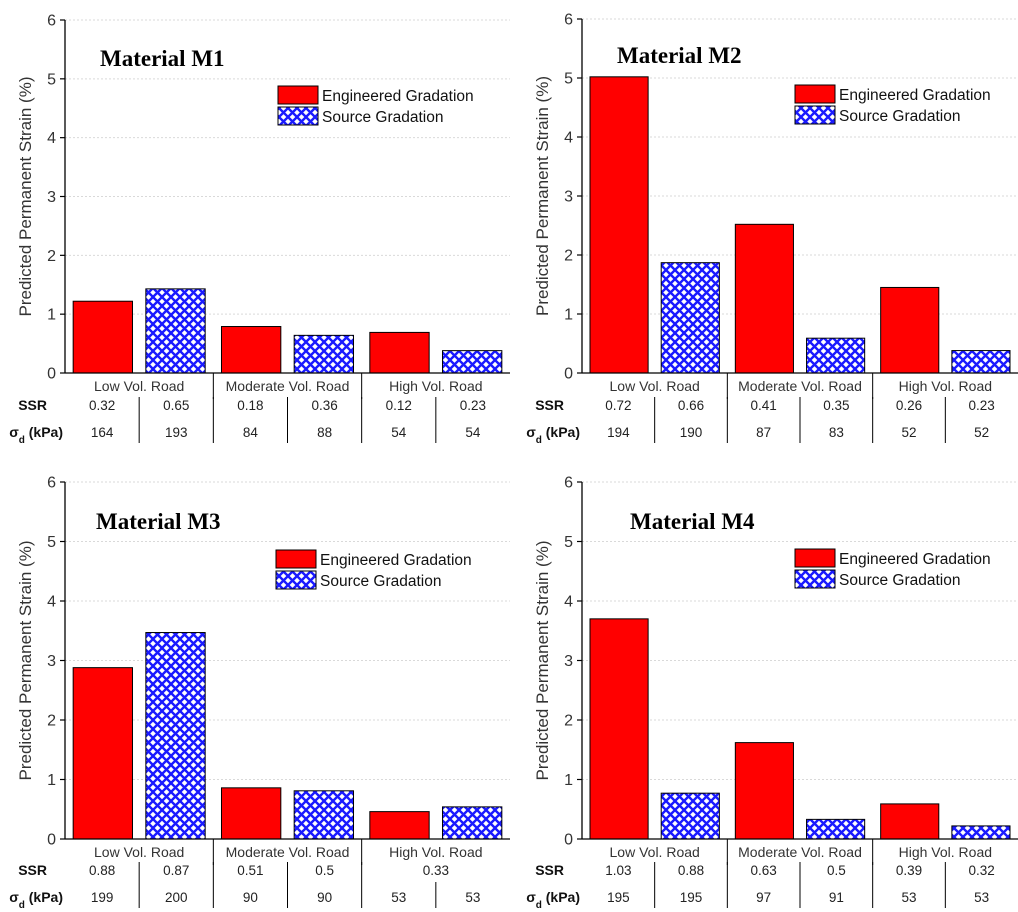 Image resolution: width=1018 pixels, height=912 pixels. Describe the element at coordinates (162, 58) in the screenshot. I see `chart-title: Material M1` at that location.